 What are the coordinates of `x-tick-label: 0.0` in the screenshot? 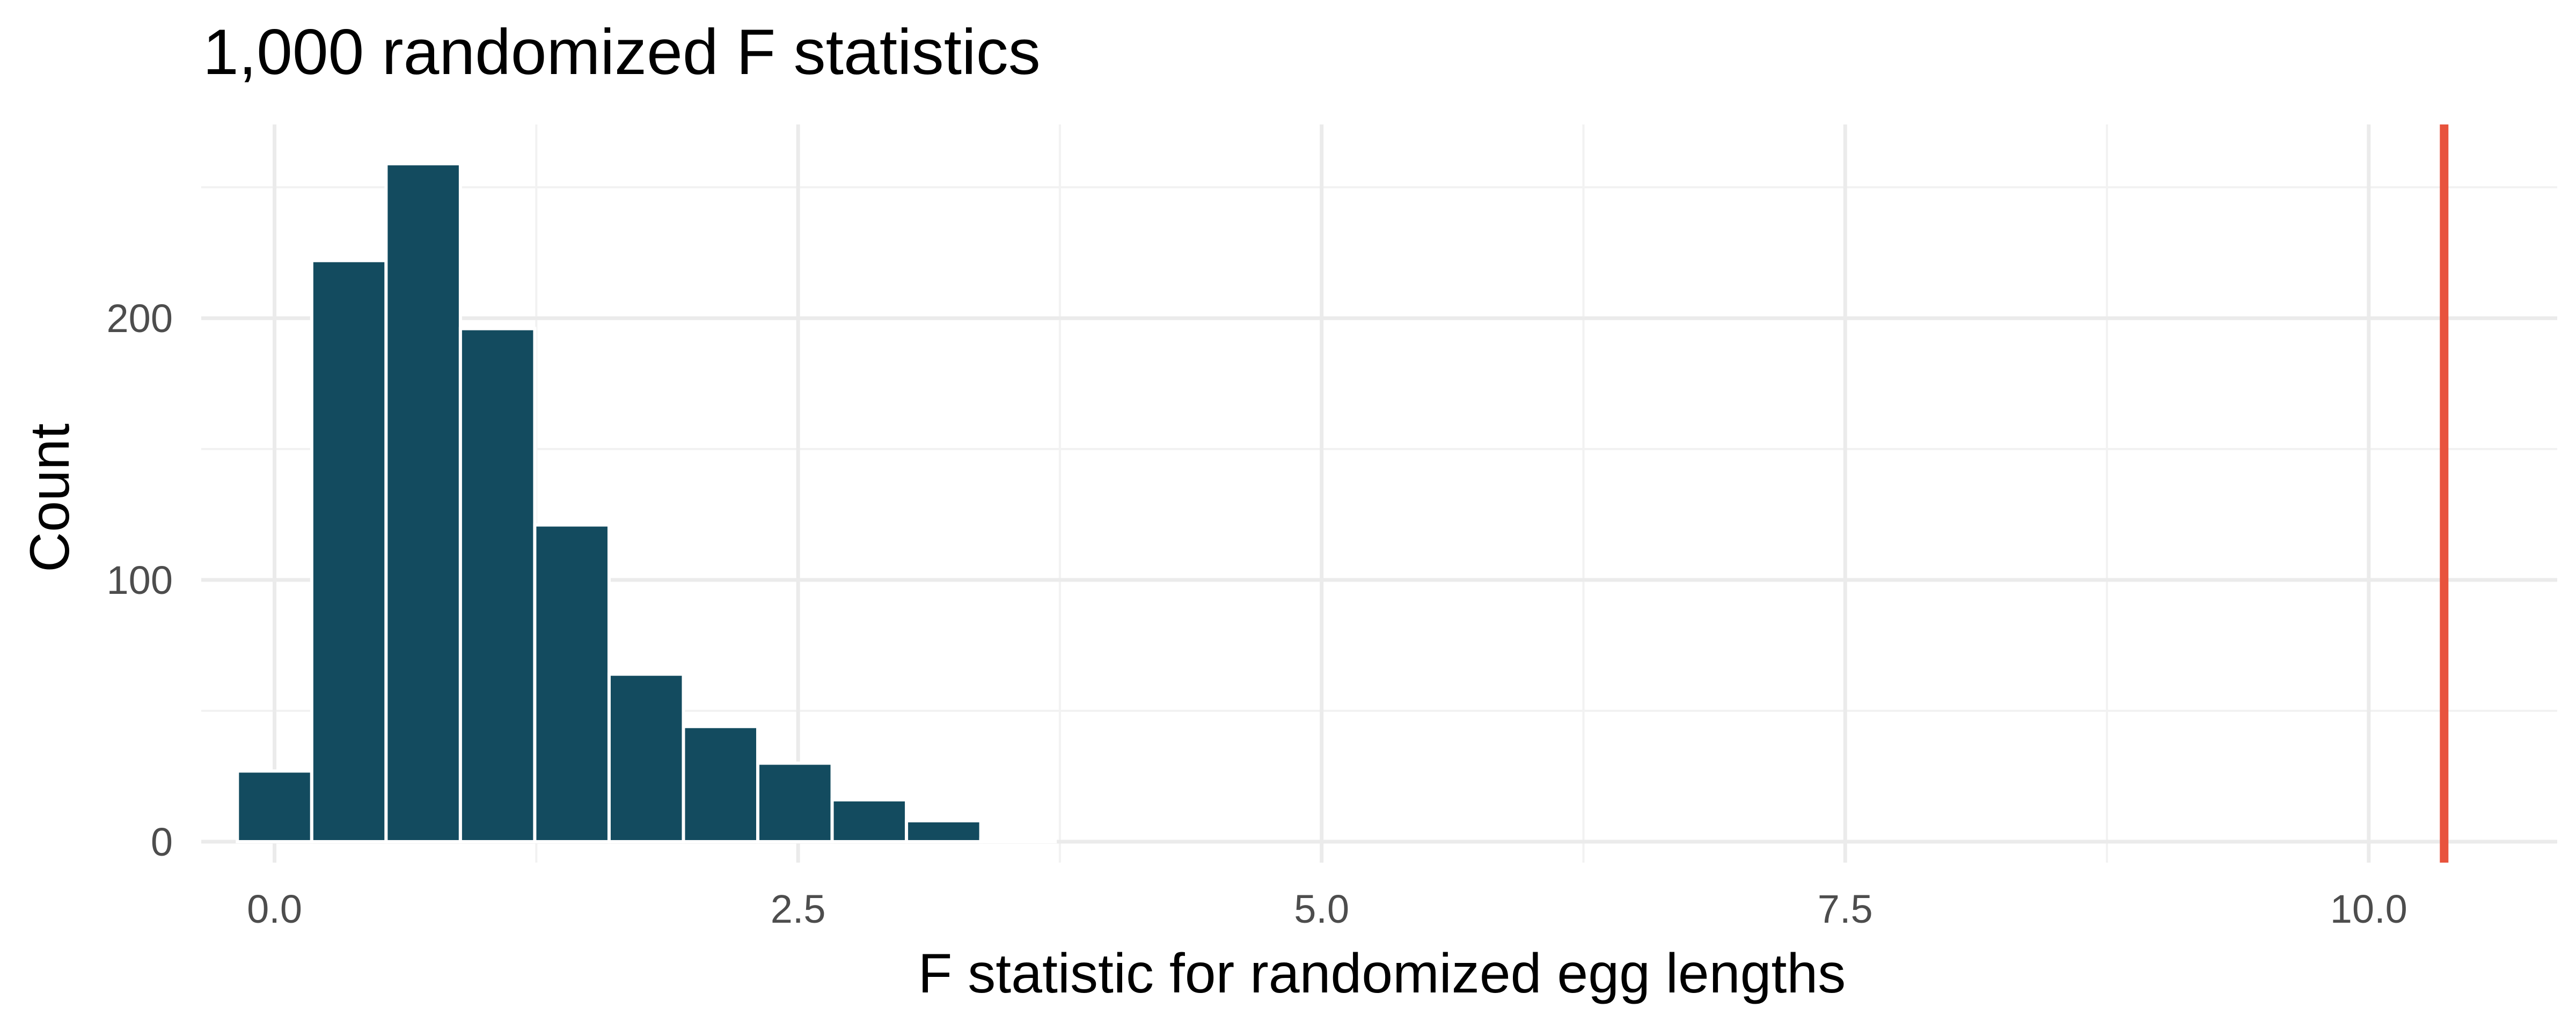 It's located at (274, 909).